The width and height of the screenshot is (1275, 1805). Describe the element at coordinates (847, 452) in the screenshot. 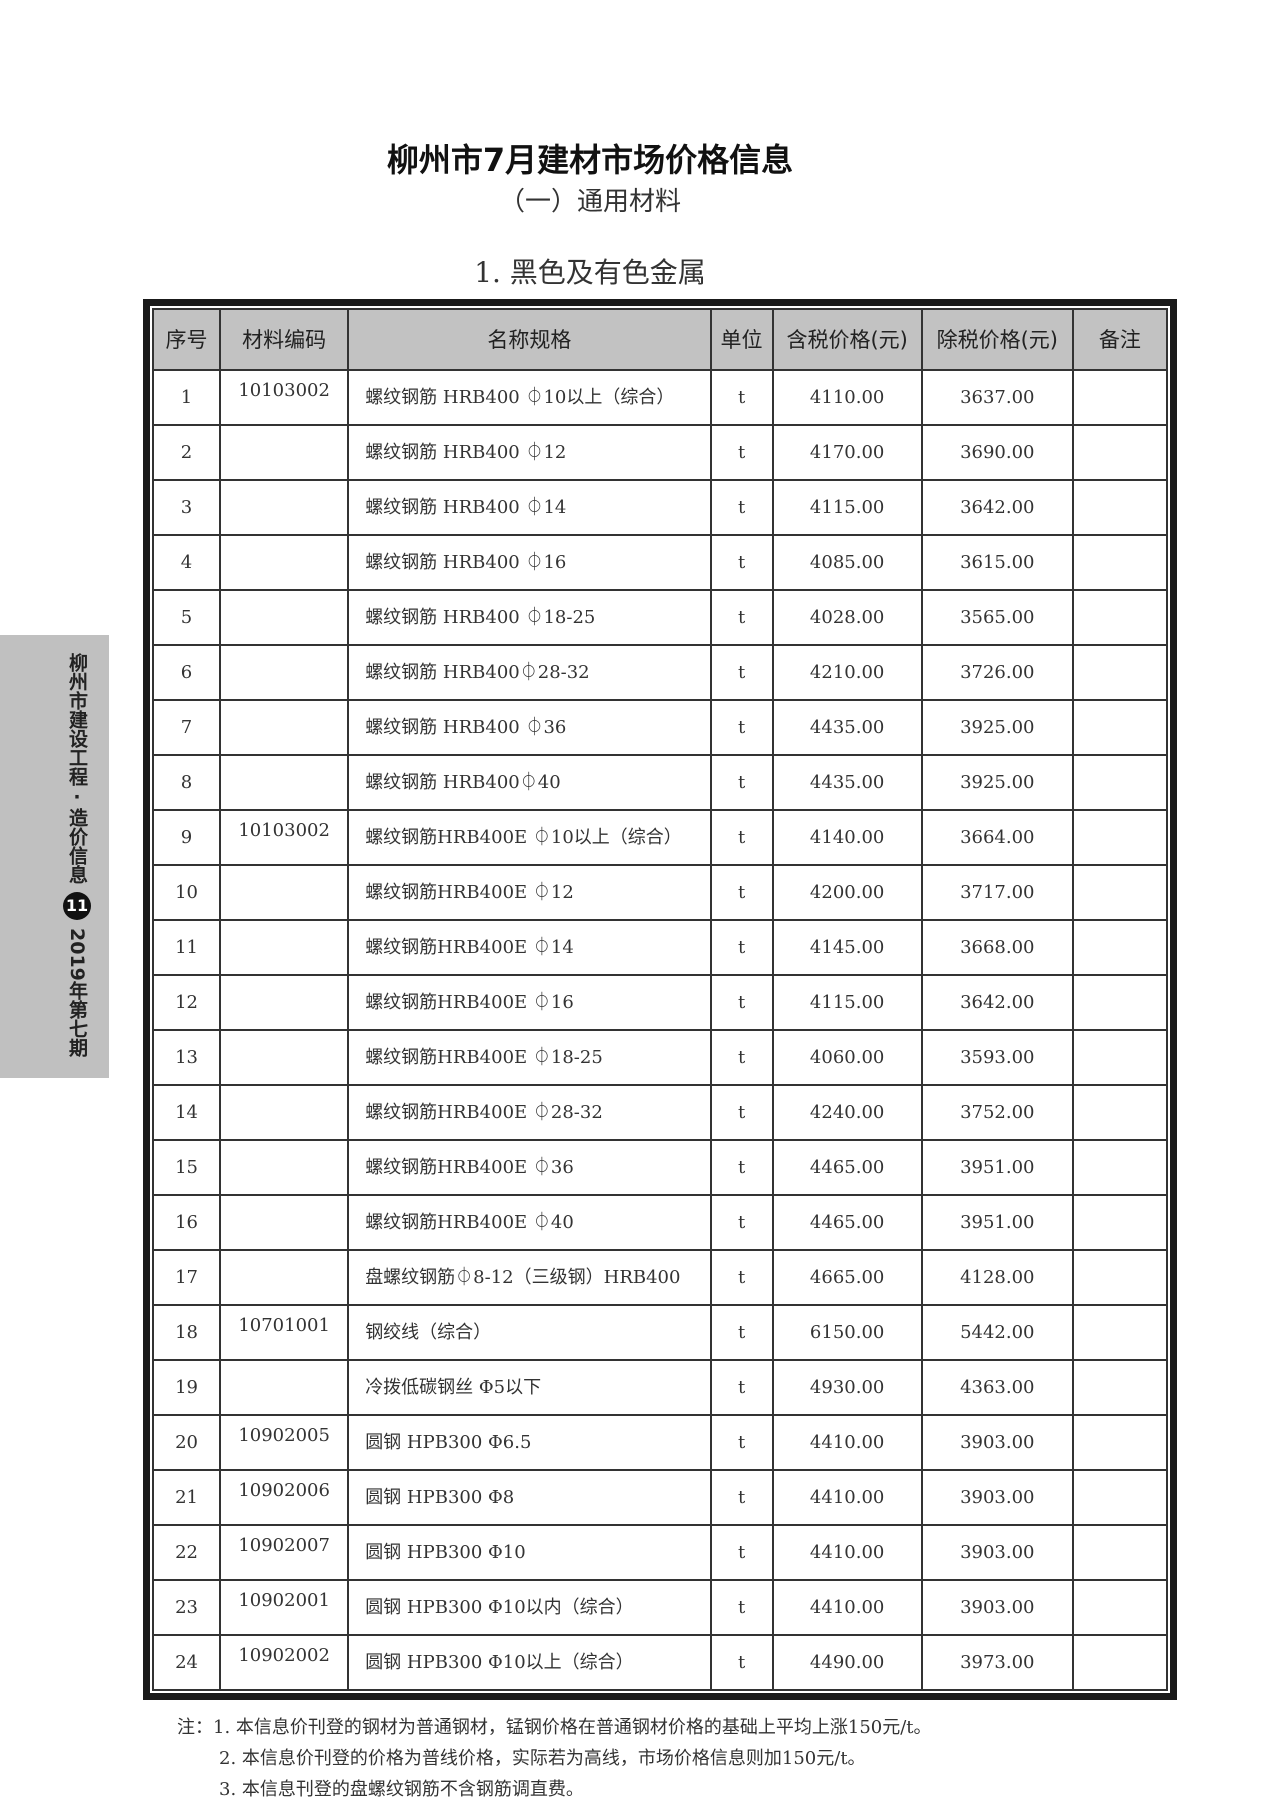

I see `cell-price-tax: 4170.00` at that location.